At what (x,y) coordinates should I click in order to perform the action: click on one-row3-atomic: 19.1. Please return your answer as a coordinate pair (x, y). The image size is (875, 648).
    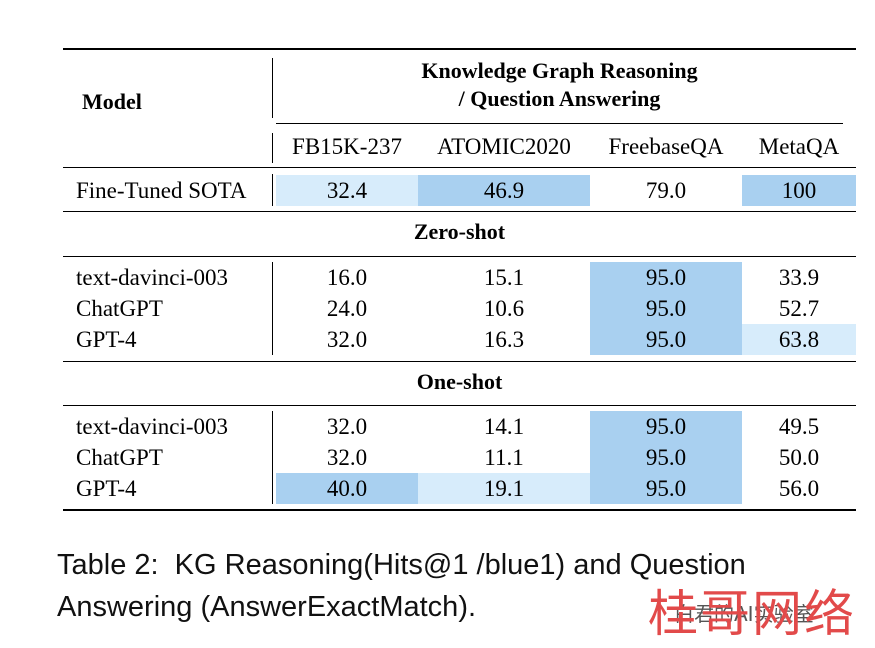
    Looking at the image, I should click on (504, 488).